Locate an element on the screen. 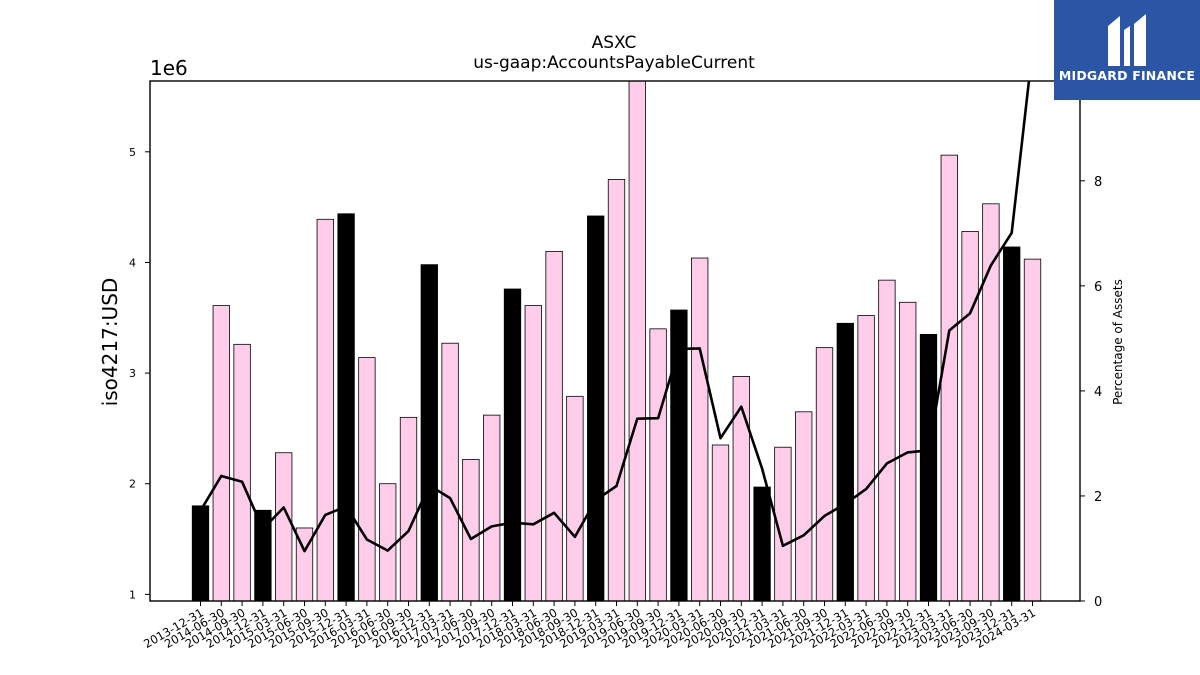  y2-tick-label: 4 is located at coordinates (1098, 392).